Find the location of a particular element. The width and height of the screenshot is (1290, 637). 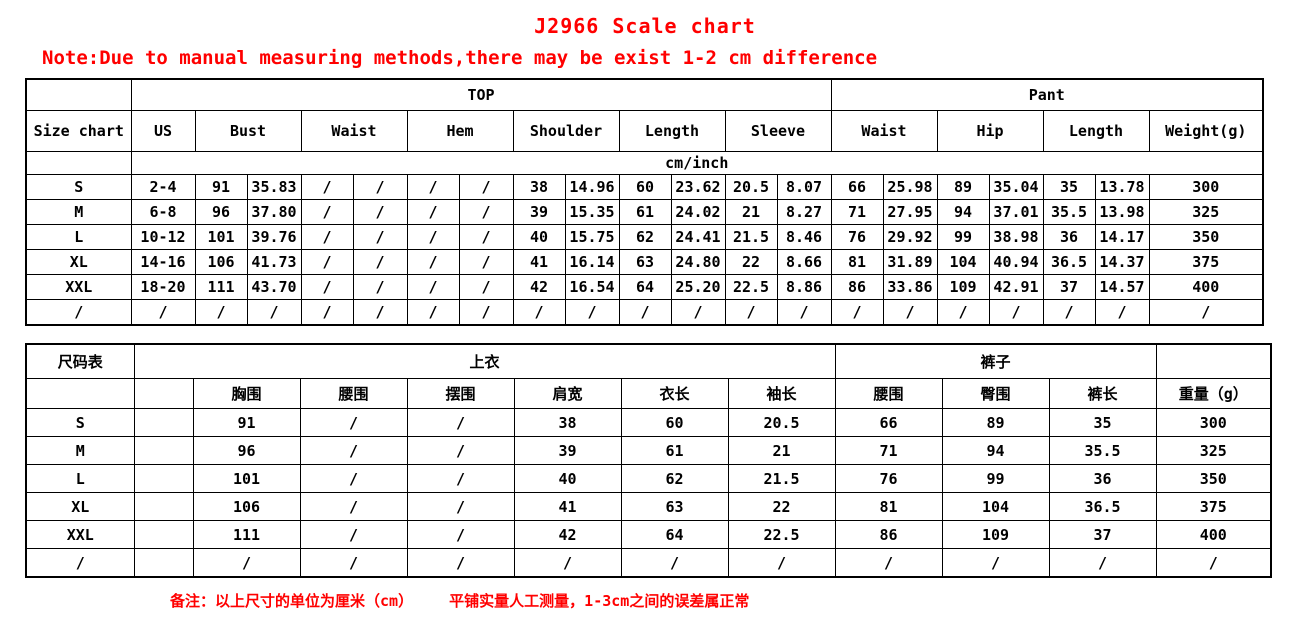

value-cell: 350 is located at coordinates (1206, 237).